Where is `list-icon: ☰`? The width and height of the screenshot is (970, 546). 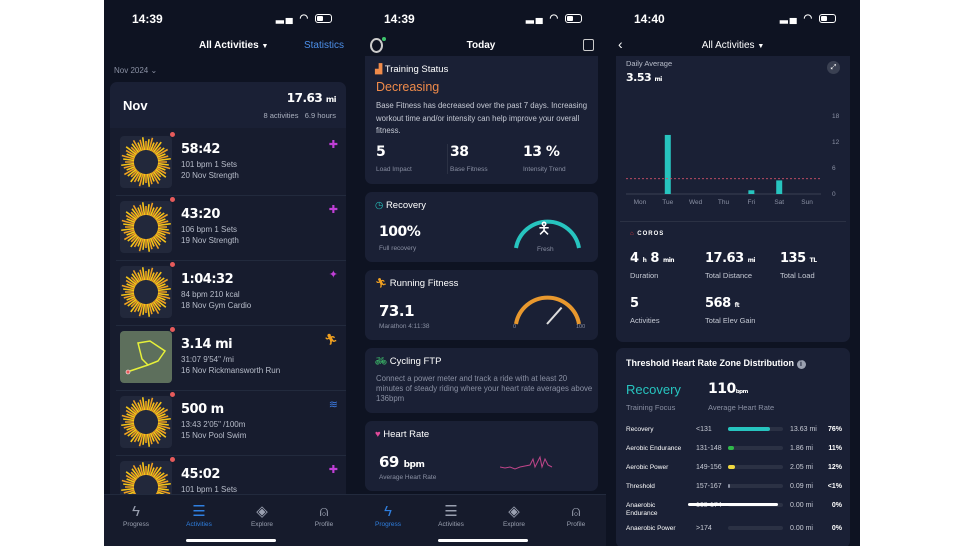
list-icon: ☰ is located at coordinates (199, 511).